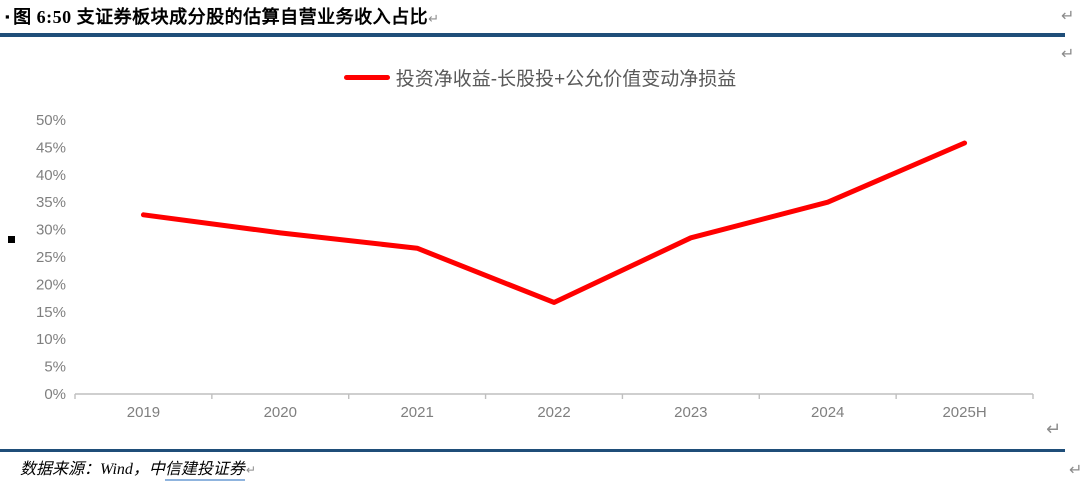 This screenshot has width=1080, height=486. Describe the element at coordinates (51, 202) in the screenshot. I see `y-axis-tick-label: 35%` at that location.